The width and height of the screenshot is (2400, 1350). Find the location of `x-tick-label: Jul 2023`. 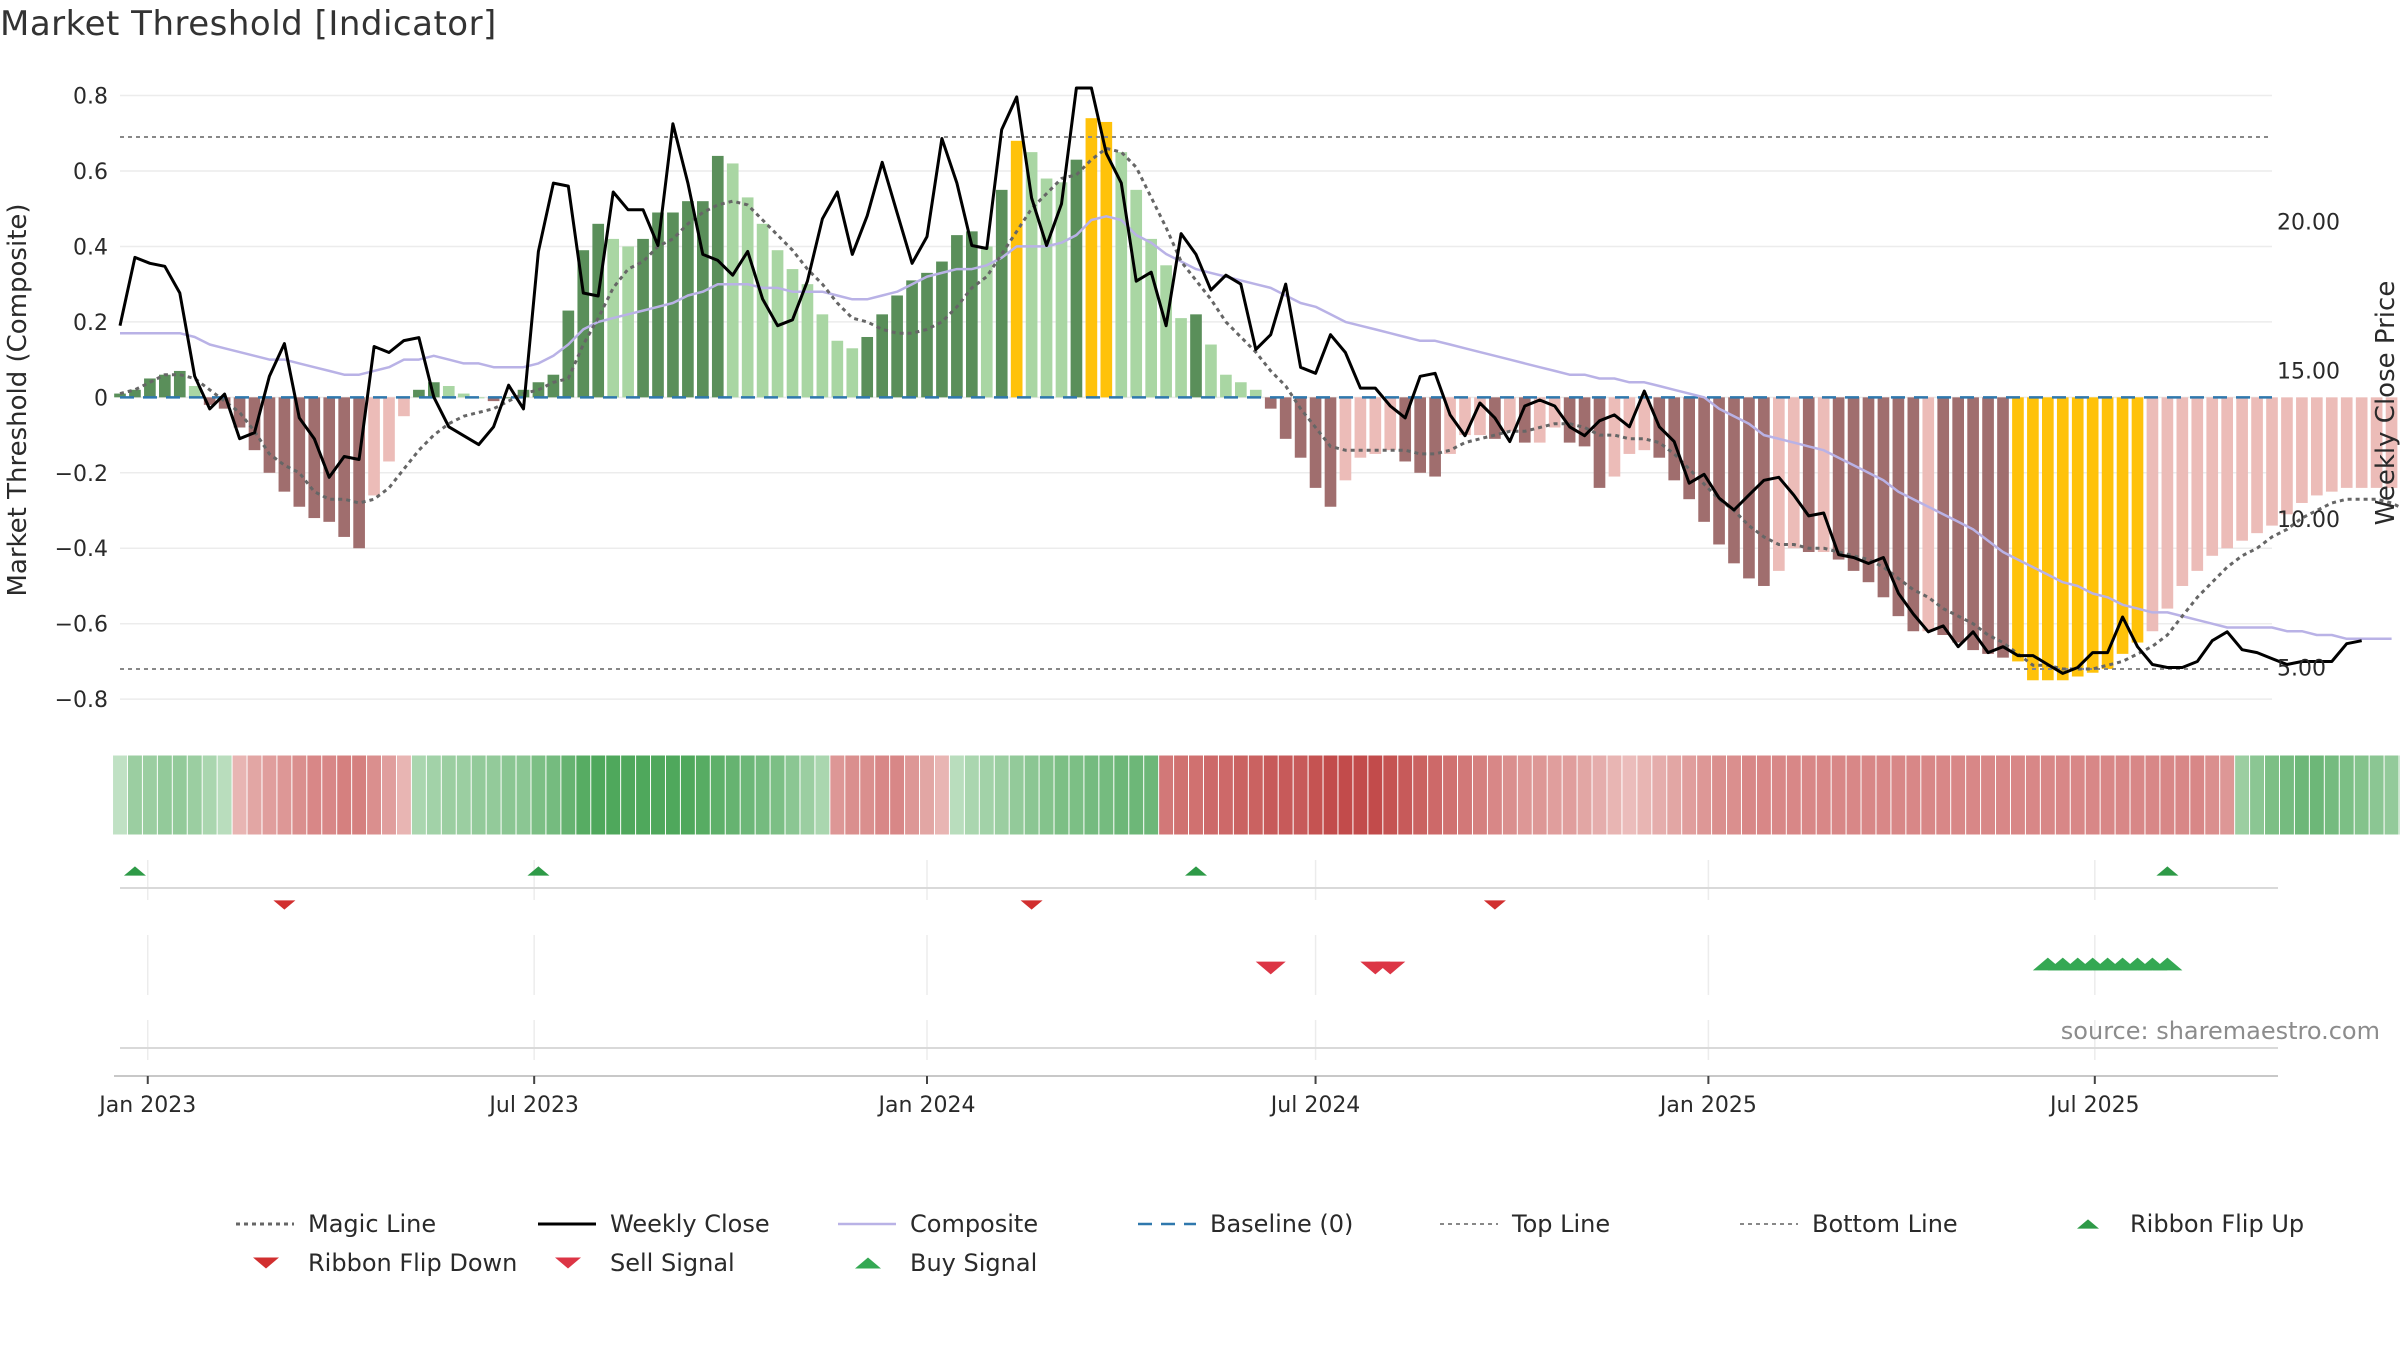

x-tick-label: Jul 2023 is located at coordinates (533, 1105).